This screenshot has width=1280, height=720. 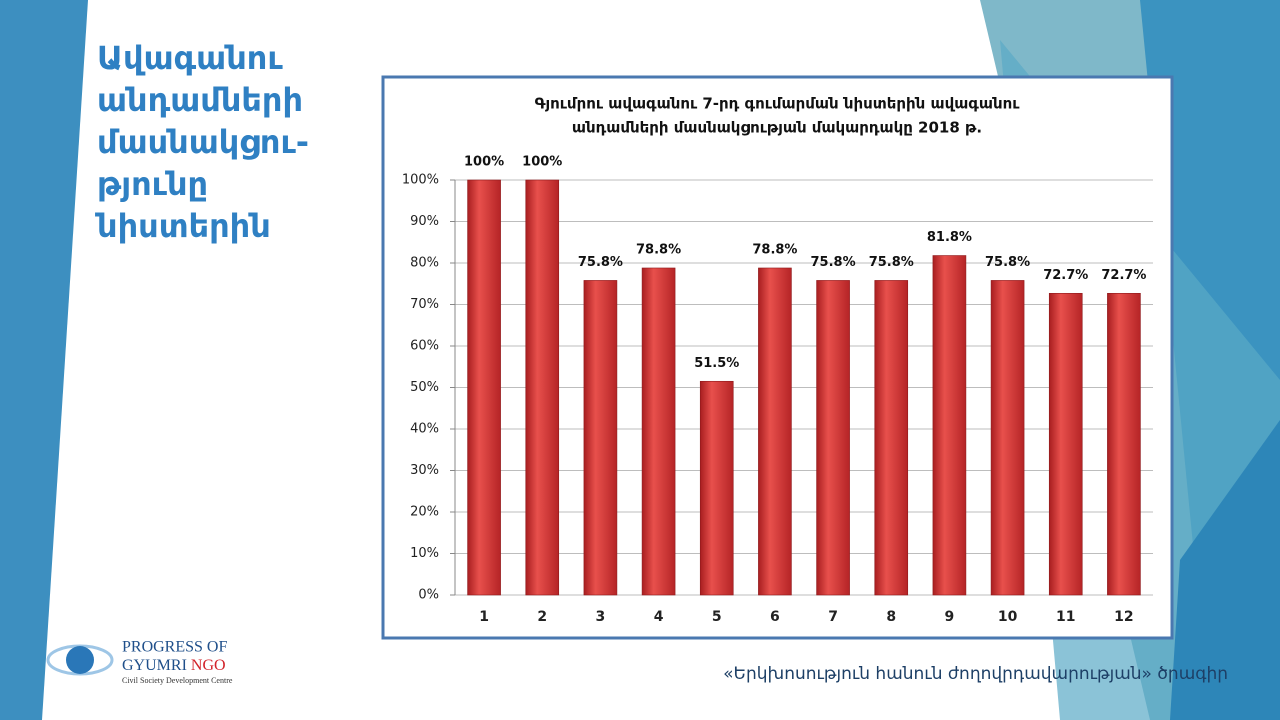 What do you see at coordinates (775, 617) in the screenshot?
I see `x-tick-label: 6` at bounding box center [775, 617].